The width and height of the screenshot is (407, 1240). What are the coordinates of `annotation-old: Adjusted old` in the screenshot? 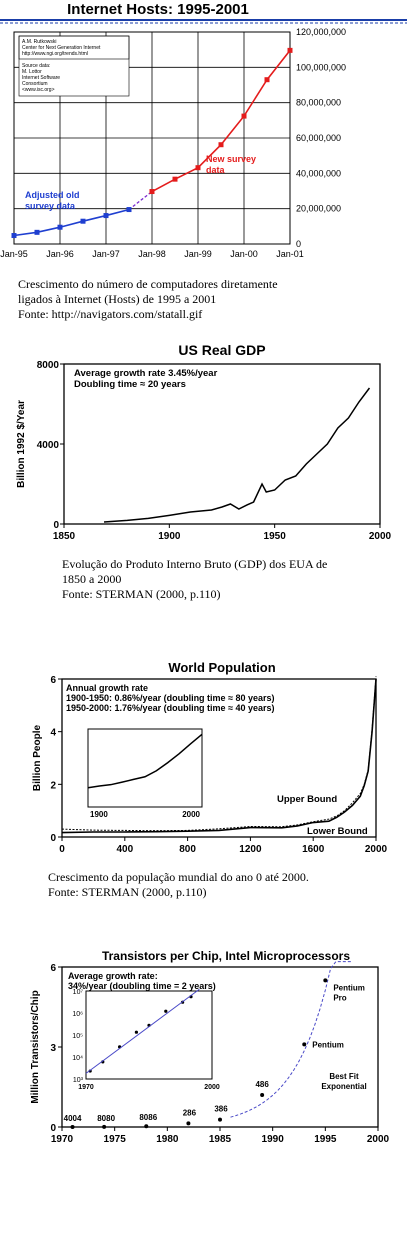 It's located at (52, 195).